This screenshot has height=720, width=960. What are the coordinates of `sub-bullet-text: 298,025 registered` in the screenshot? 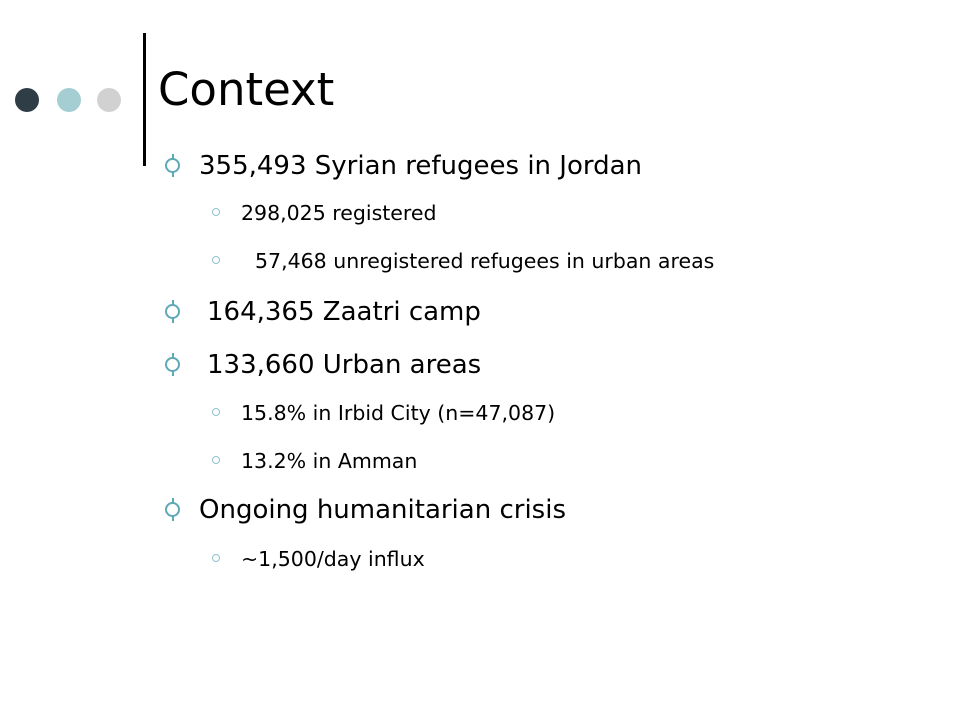 It's located at (339, 213).